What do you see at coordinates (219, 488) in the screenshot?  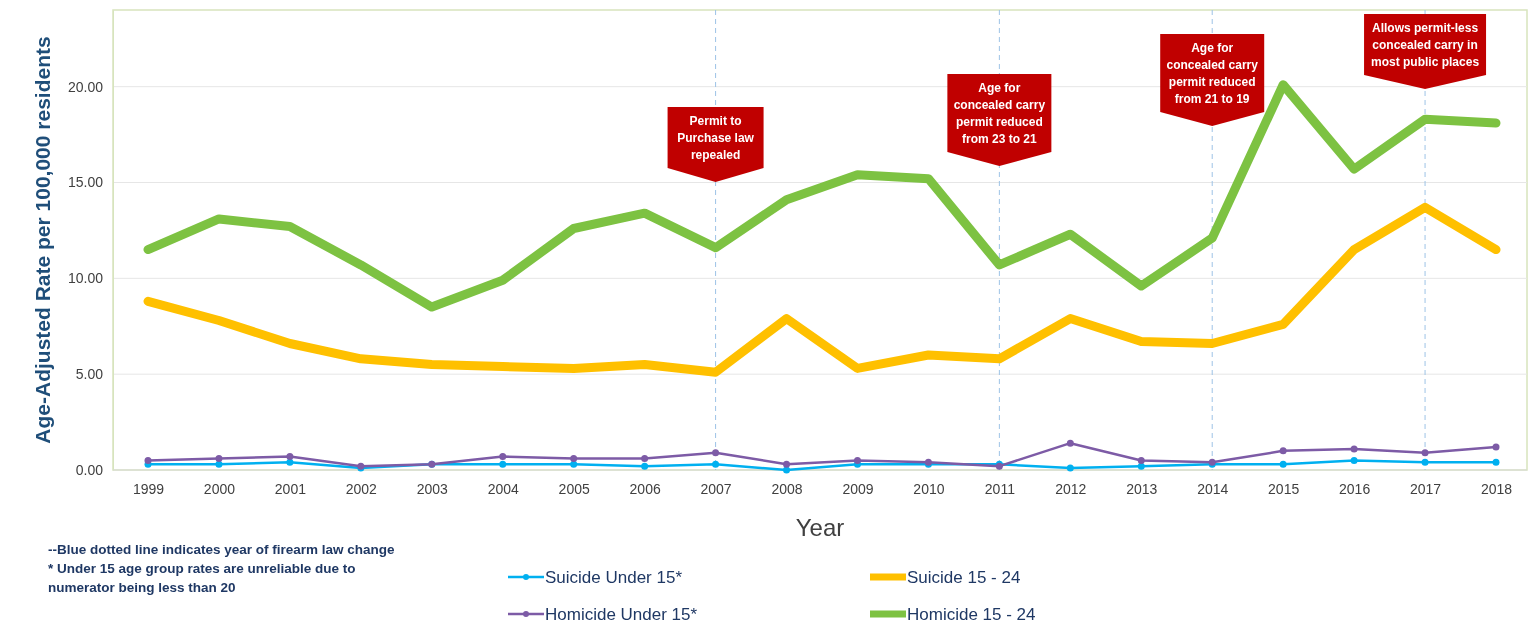 I see `x-tick-label: 2000` at bounding box center [219, 488].